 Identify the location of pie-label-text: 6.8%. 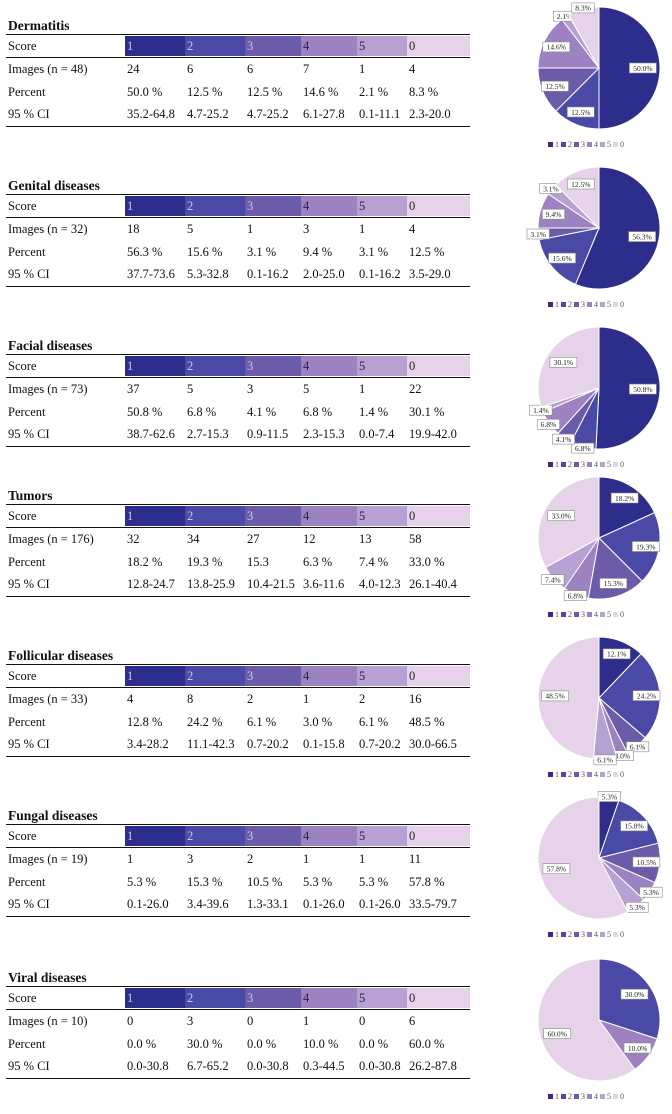
(576, 595).